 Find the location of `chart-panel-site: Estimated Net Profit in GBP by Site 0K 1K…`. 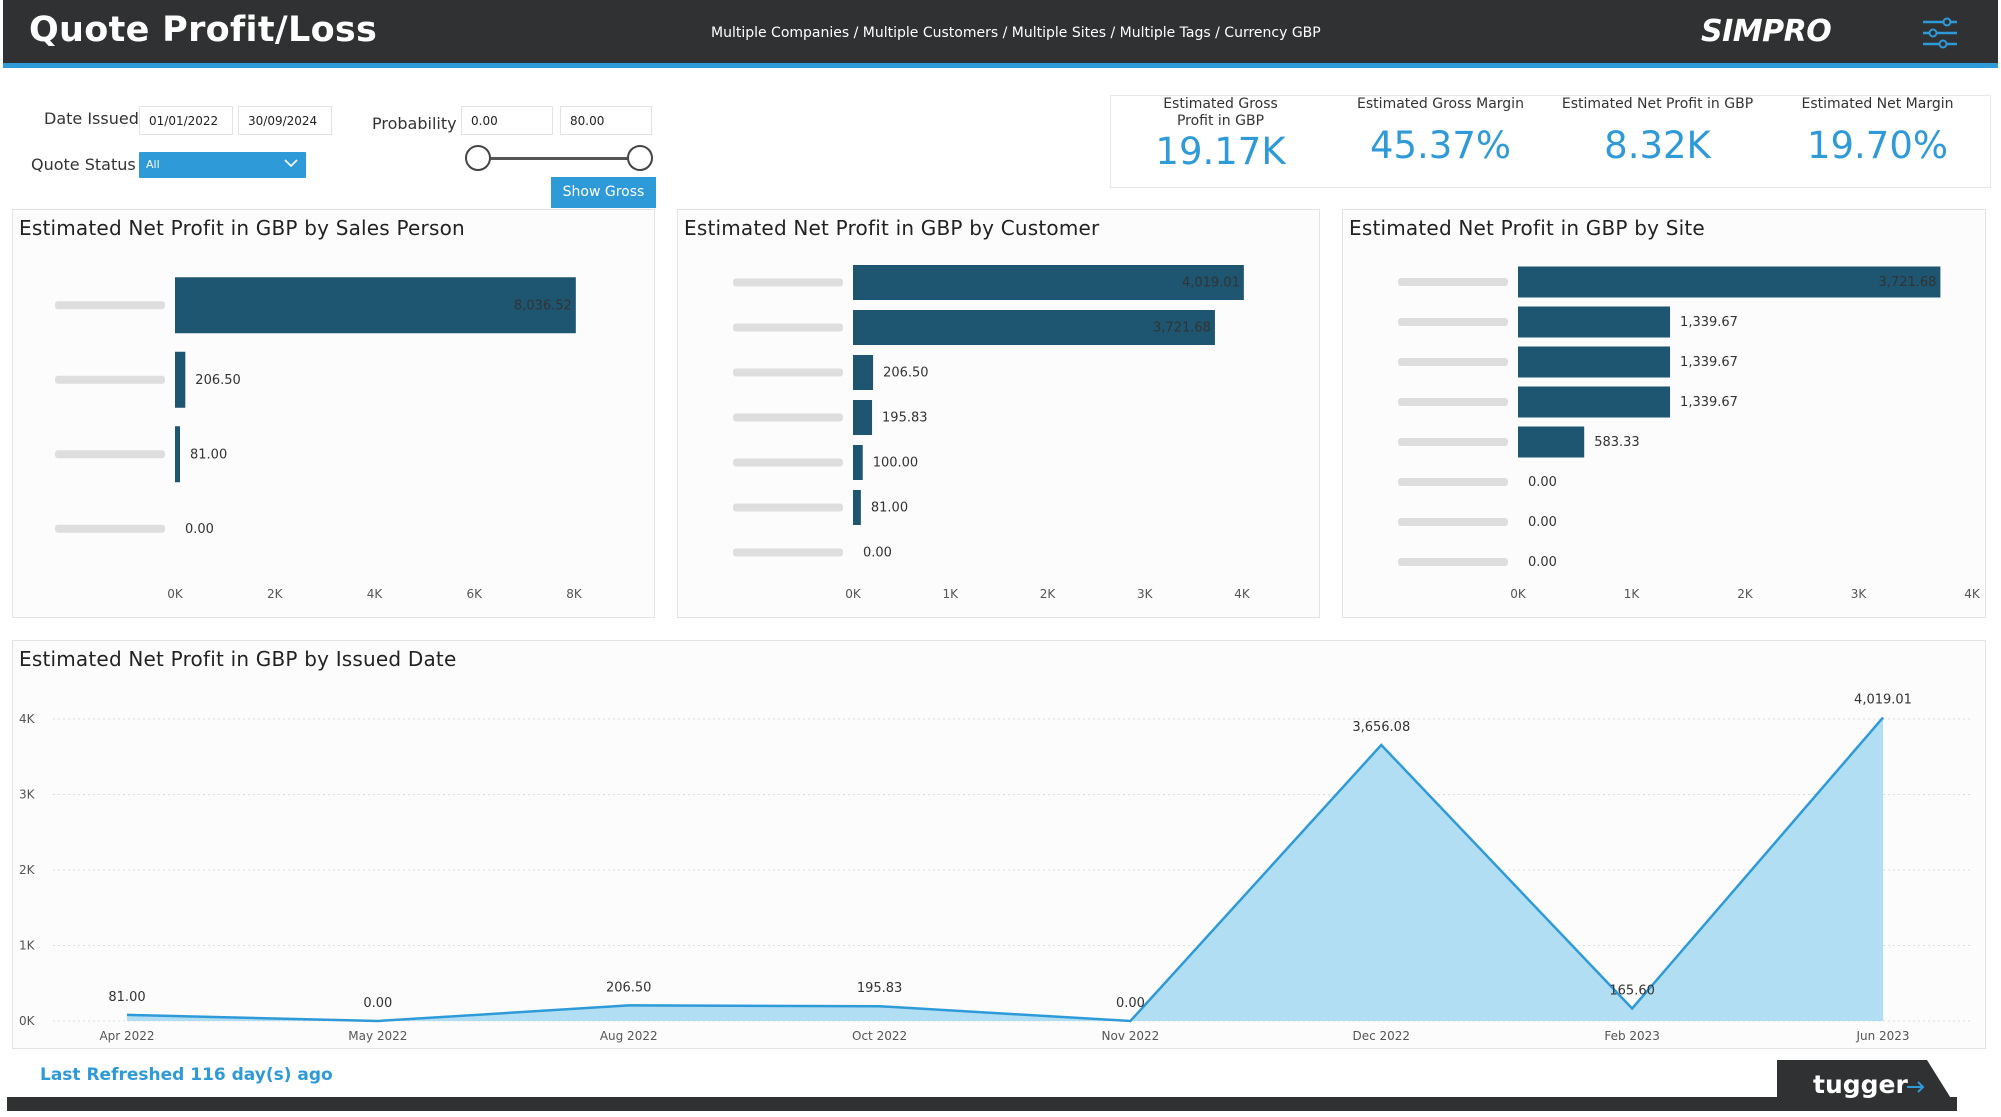

chart-panel-site: Estimated Net Profit in GBP by Site 0K 1K… is located at coordinates (1664, 413).